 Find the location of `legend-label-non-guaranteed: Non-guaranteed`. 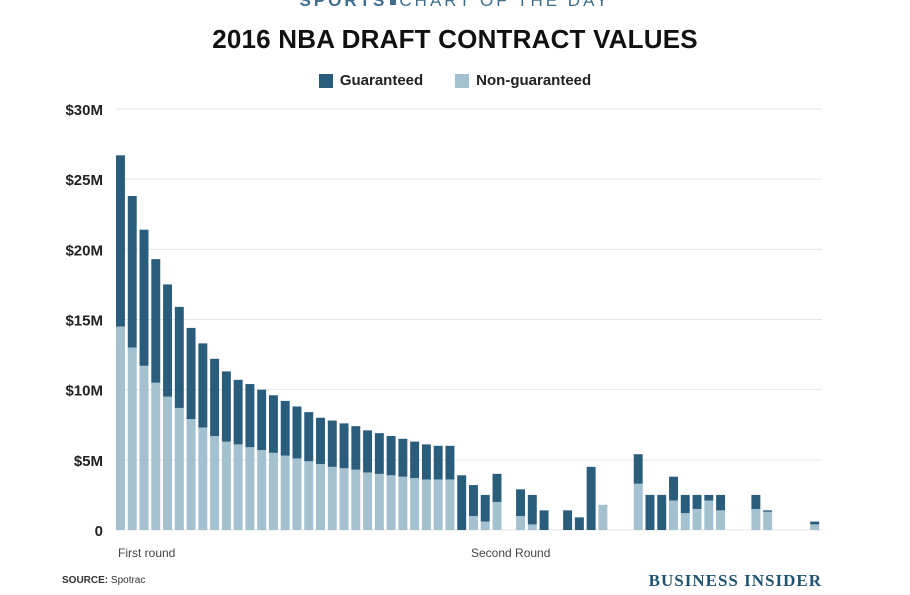

legend-label-non-guaranteed: Non-guaranteed is located at coordinates (534, 80).